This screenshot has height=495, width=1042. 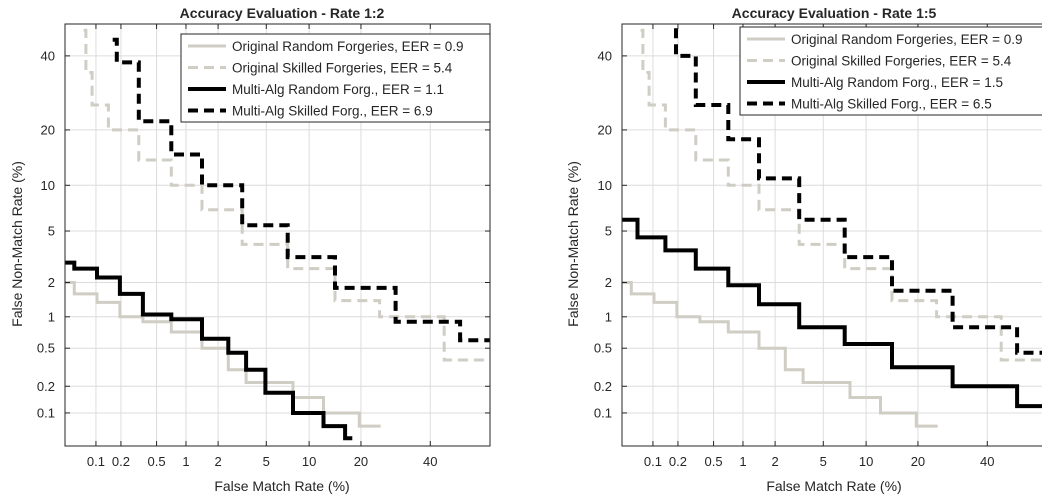 I want to click on chart-title: Accuracy Evaluation - Rate 1:2, so click(x=282, y=13).